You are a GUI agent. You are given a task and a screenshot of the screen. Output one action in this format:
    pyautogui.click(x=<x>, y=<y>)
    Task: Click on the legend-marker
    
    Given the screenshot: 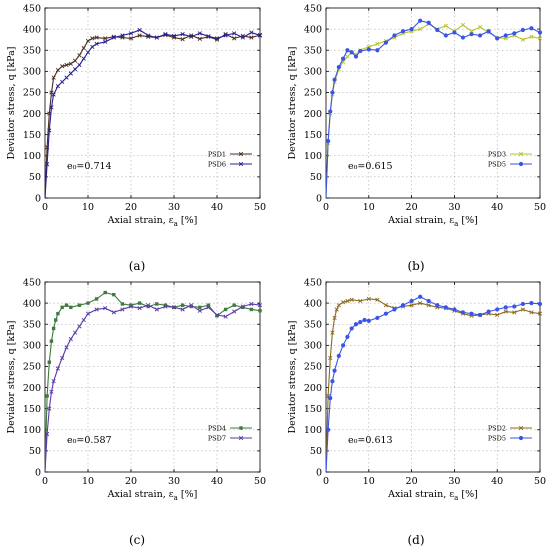 What is the action you would take?
    pyautogui.click(x=521, y=154)
    